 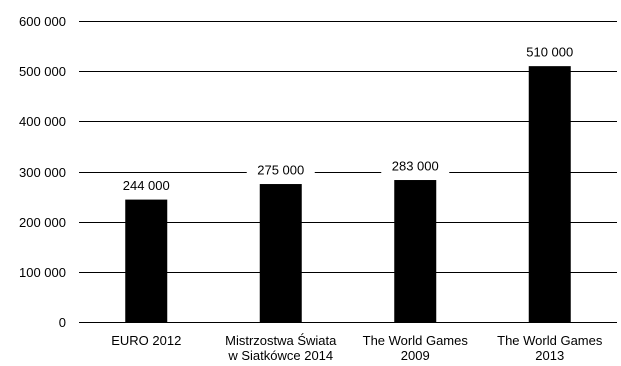 I want to click on y-tick-label: 100 000, so click(x=42, y=272).